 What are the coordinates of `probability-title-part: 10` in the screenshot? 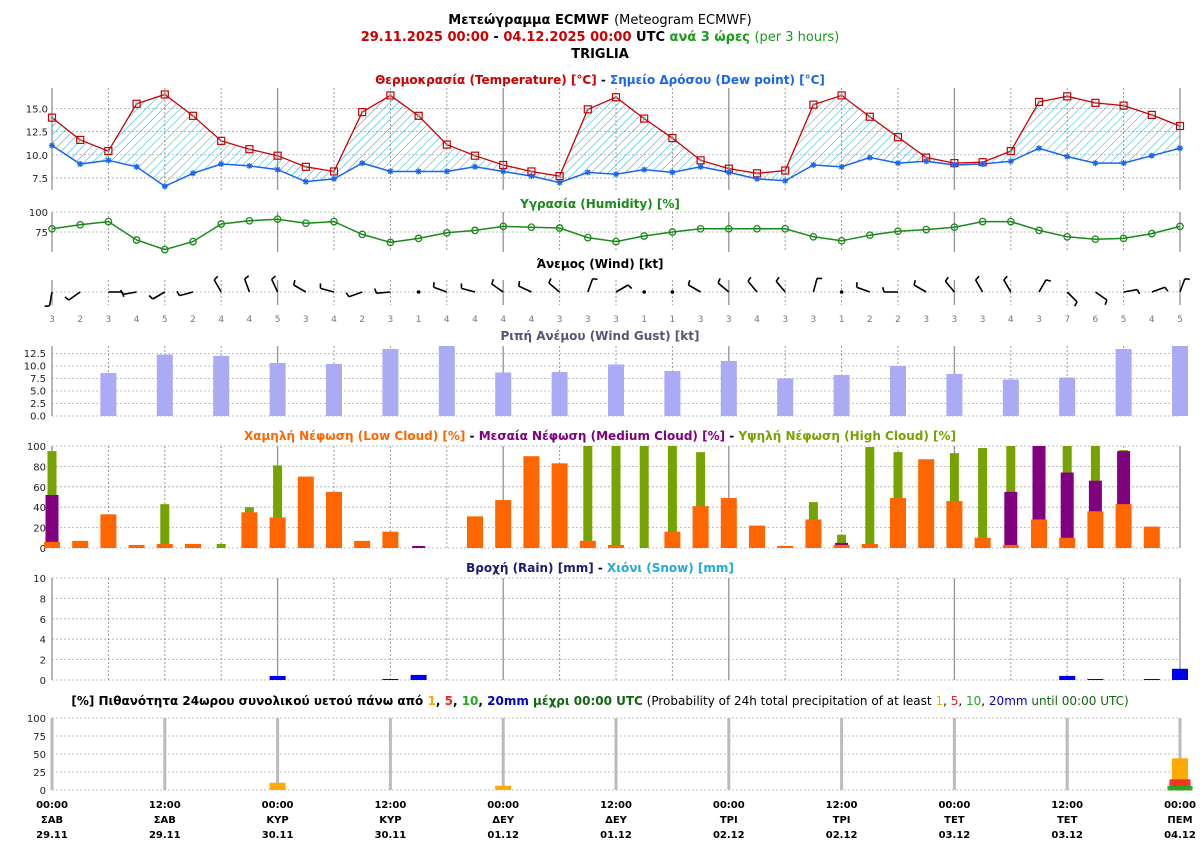 It's located at (470, 701).